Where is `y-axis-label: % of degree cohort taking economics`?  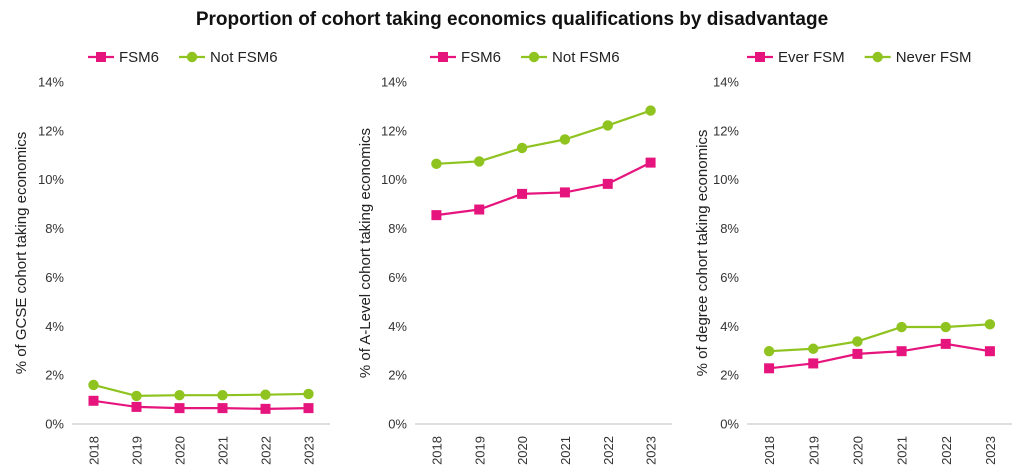 y-axis-label: % of degree cohort taking economics is located at coordinates (702, 253).